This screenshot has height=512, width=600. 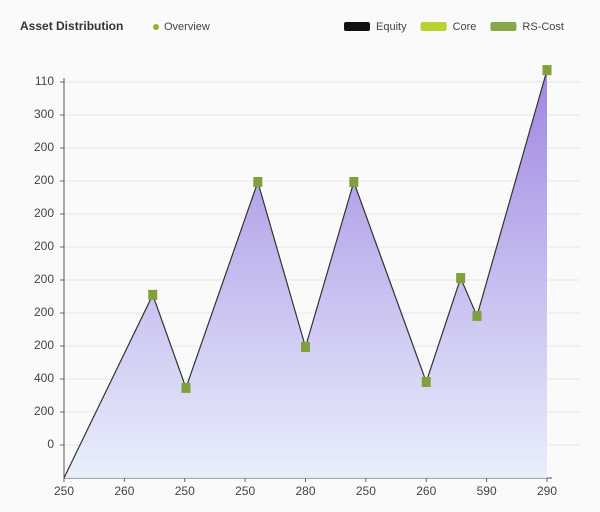 What do you see at coordinates (305, 491) in the screenshot?
I see `x-tick-label: 280` at bounding box center [305, 491].